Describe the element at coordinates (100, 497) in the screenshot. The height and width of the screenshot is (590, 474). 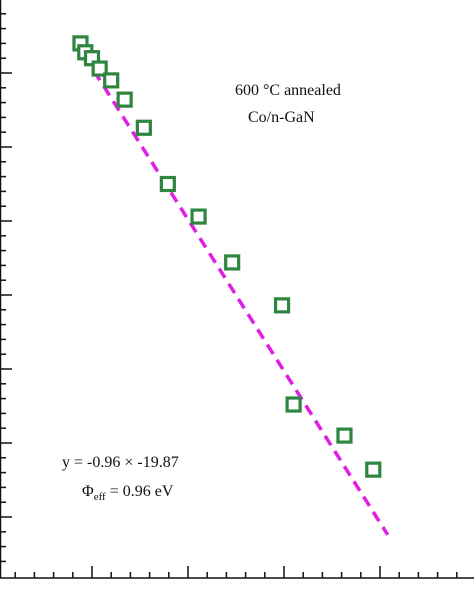
I see `barrier-subscript: eff` at that location.